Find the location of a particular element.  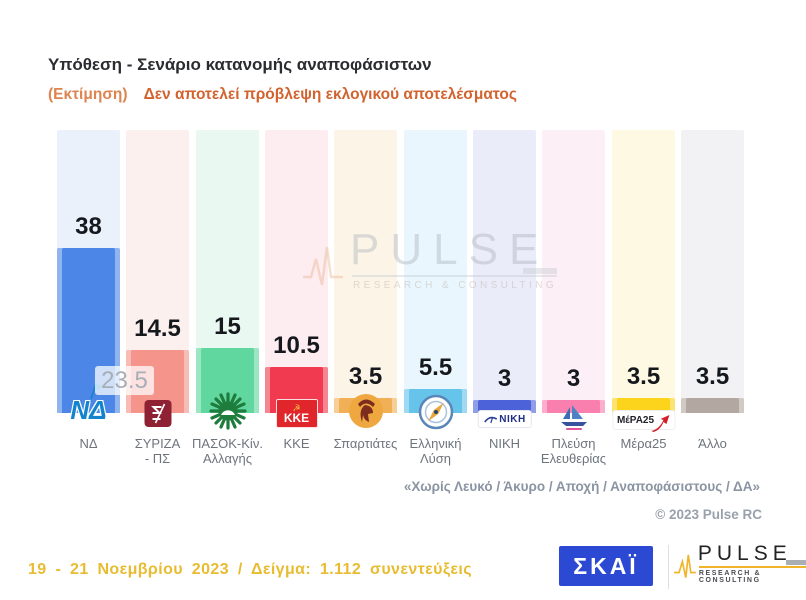

bar-value-label: 14.5 is located at coordinates (157, 328).